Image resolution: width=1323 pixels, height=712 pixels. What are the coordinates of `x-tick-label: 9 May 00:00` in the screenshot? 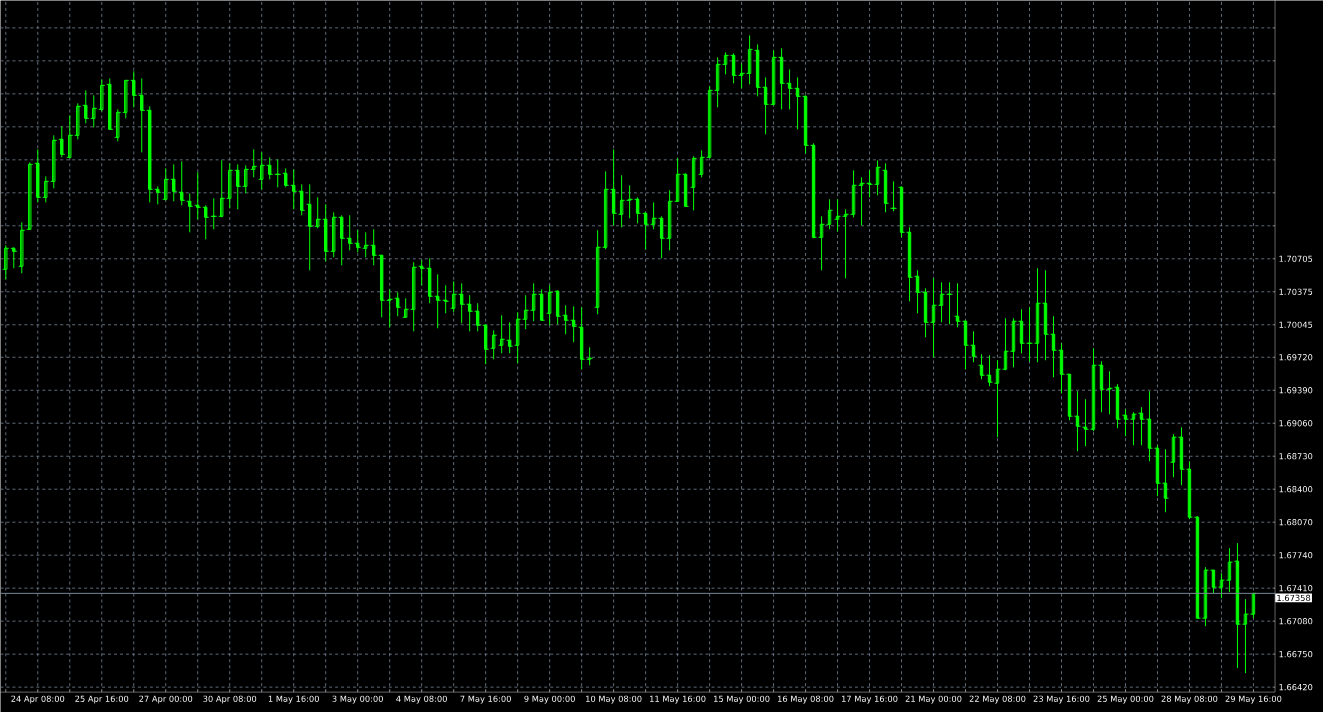 It's located at (549, 699).